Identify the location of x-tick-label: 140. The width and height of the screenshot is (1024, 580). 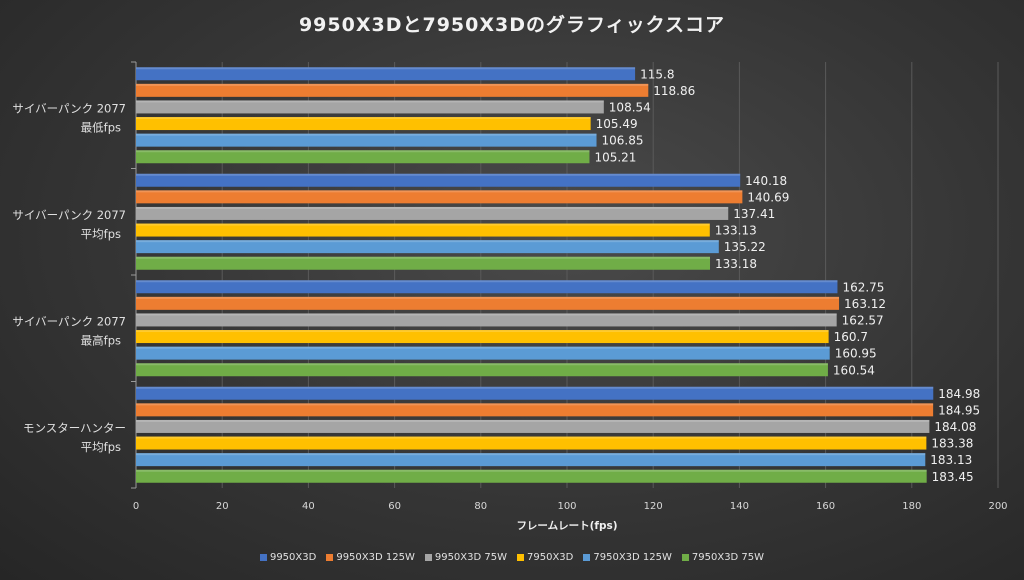
(739, 506).